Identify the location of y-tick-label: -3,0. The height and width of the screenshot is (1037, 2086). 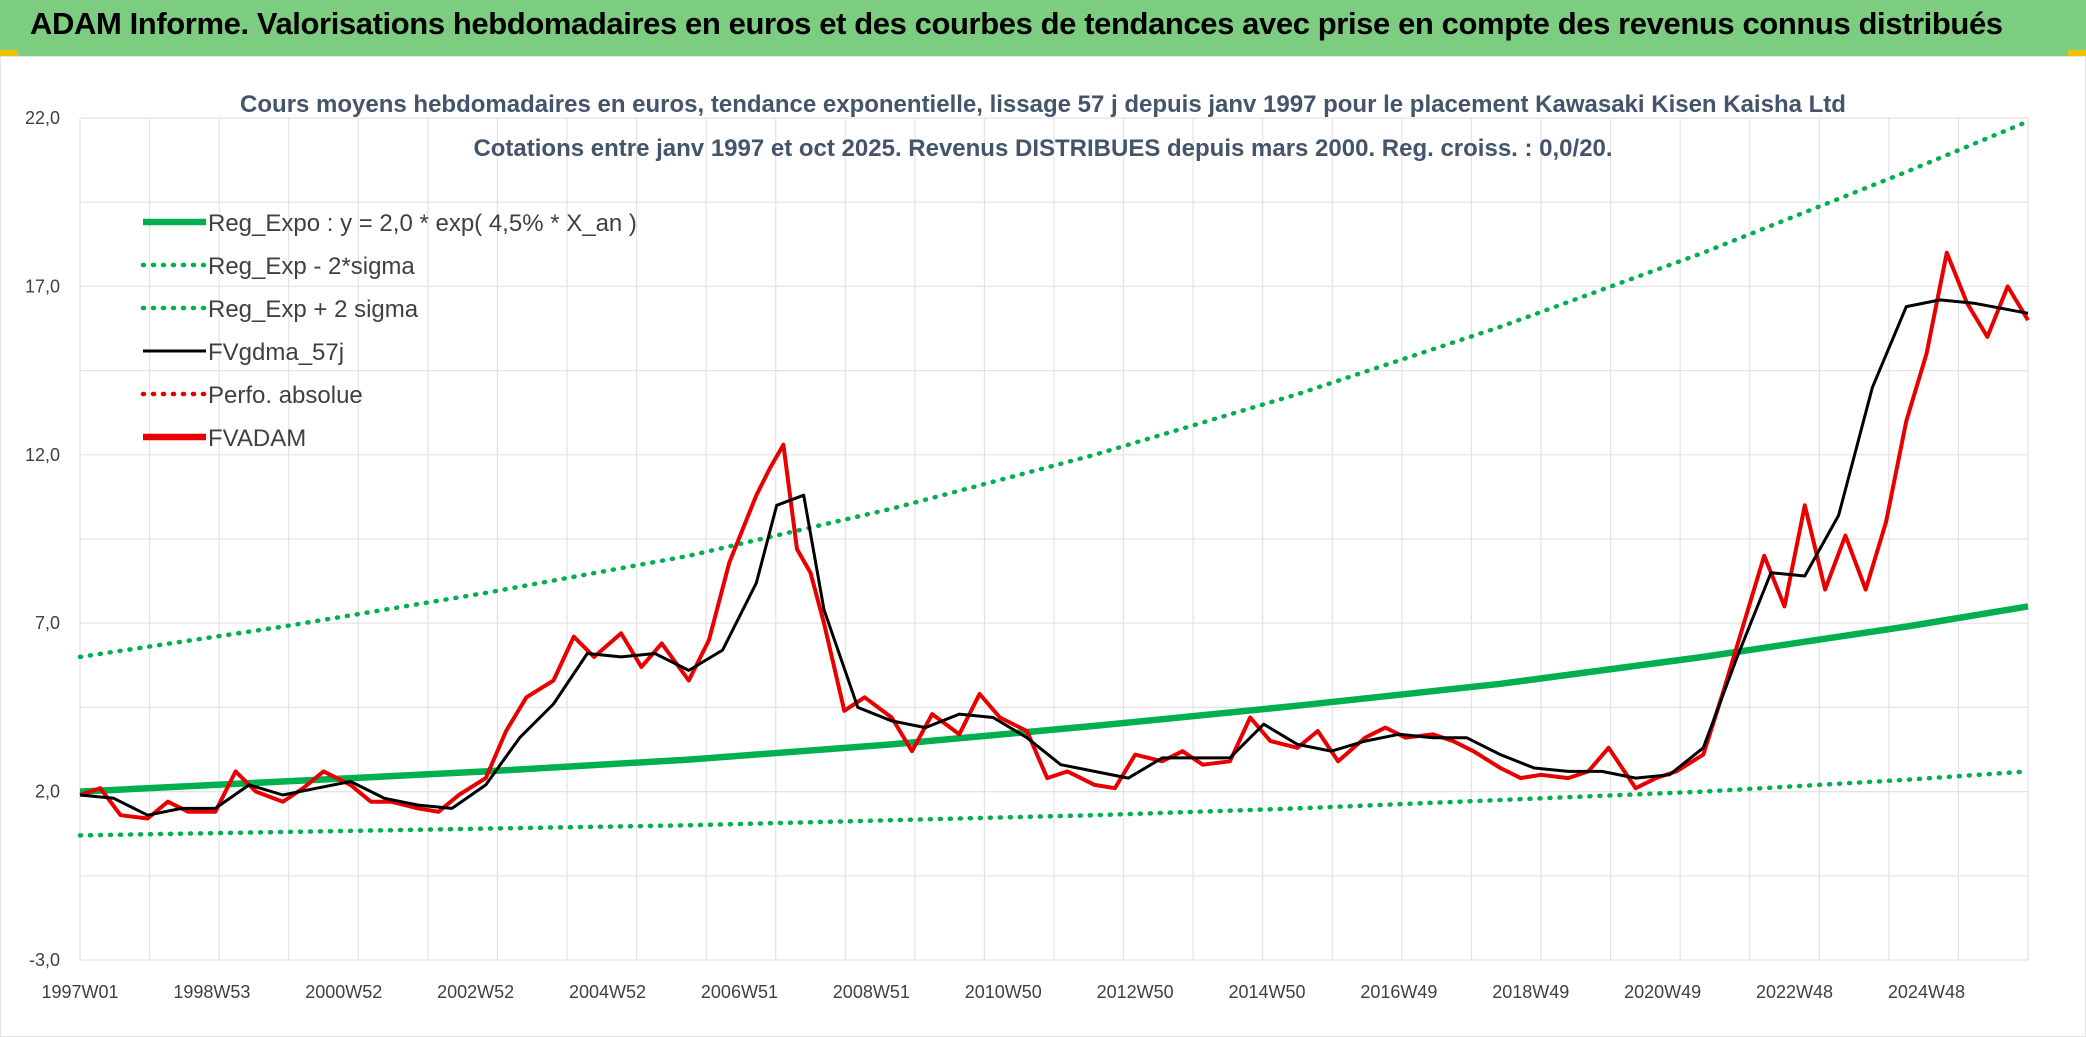
(44, 960).